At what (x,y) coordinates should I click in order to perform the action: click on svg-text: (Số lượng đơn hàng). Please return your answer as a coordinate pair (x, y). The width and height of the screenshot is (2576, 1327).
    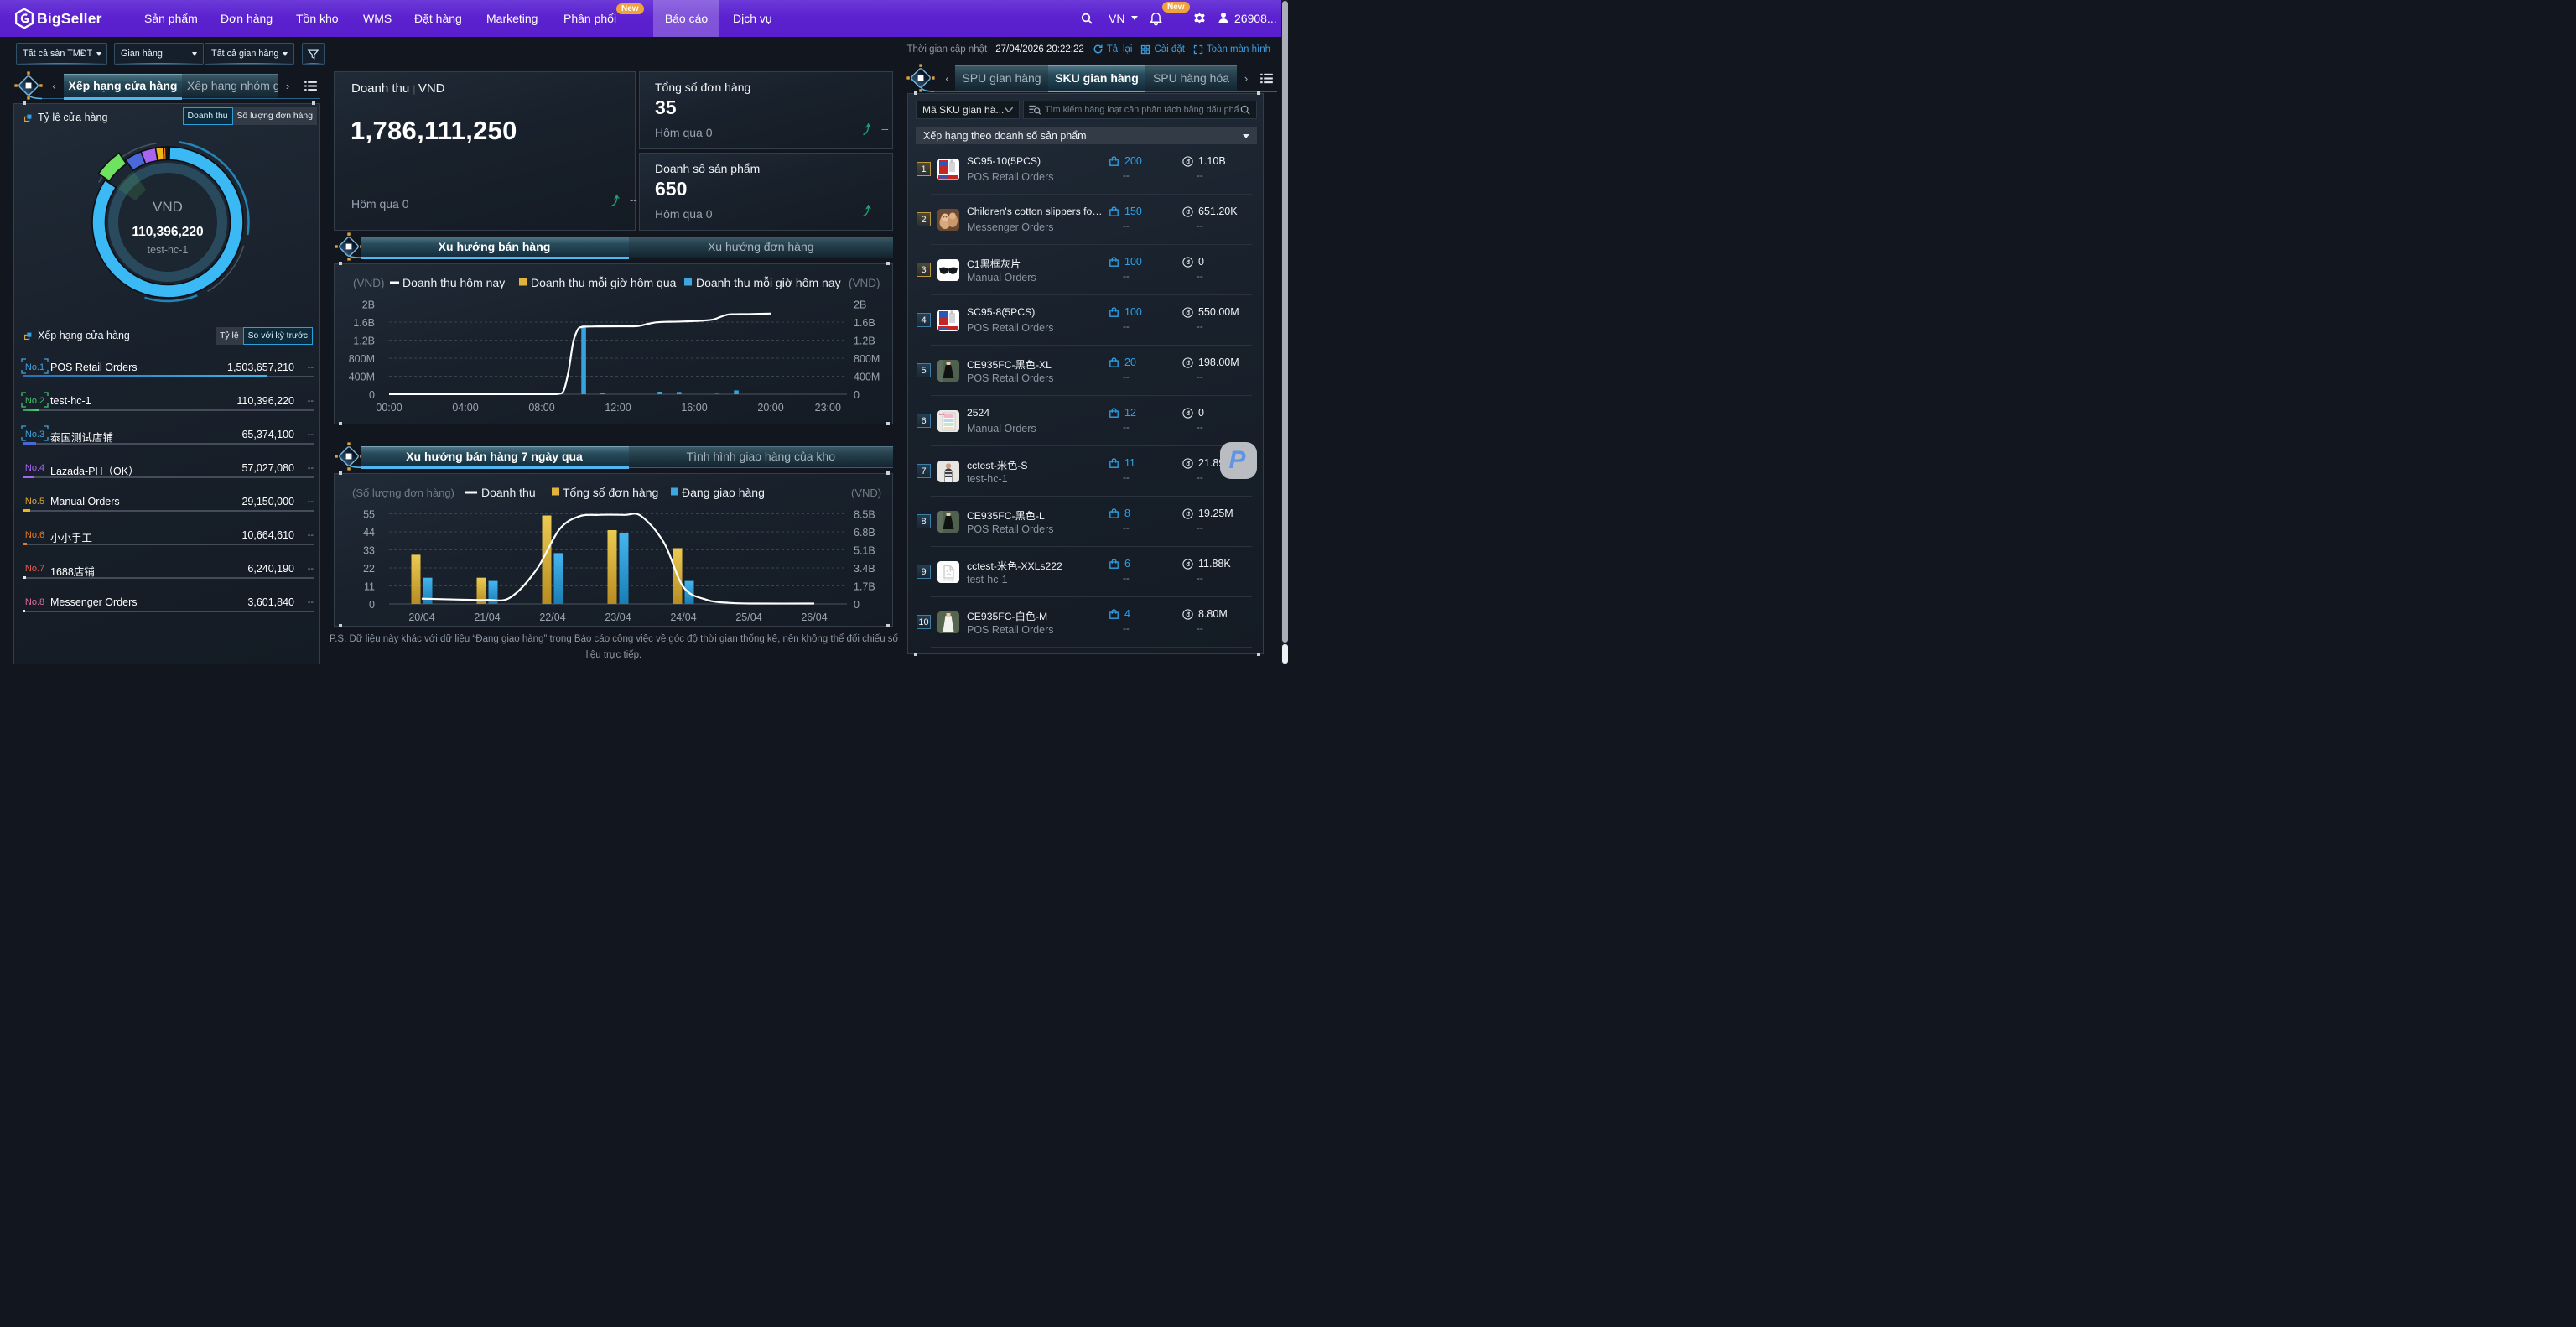
    Looking at the image, I should click on (403, 493).